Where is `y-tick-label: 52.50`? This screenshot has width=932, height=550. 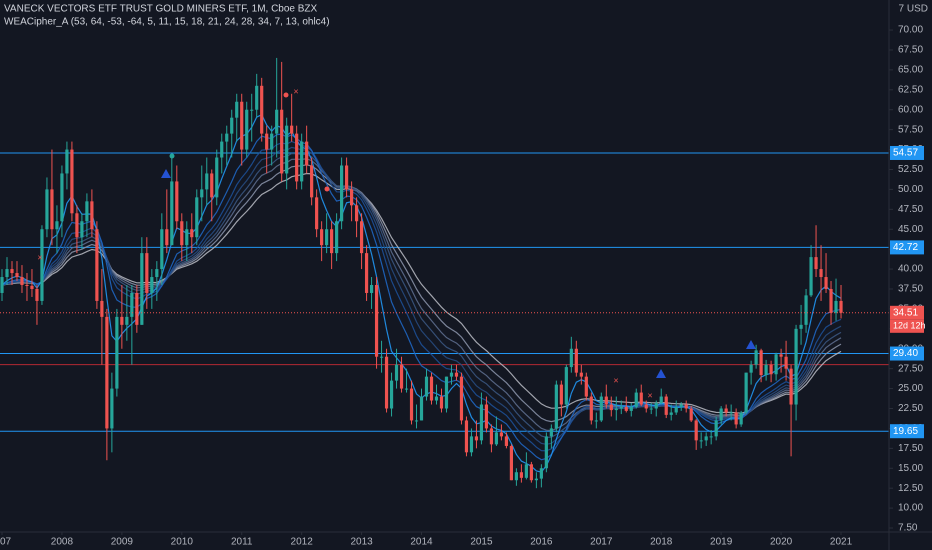 y-tick-label: 52.50 is located at coordinates (910, 169).